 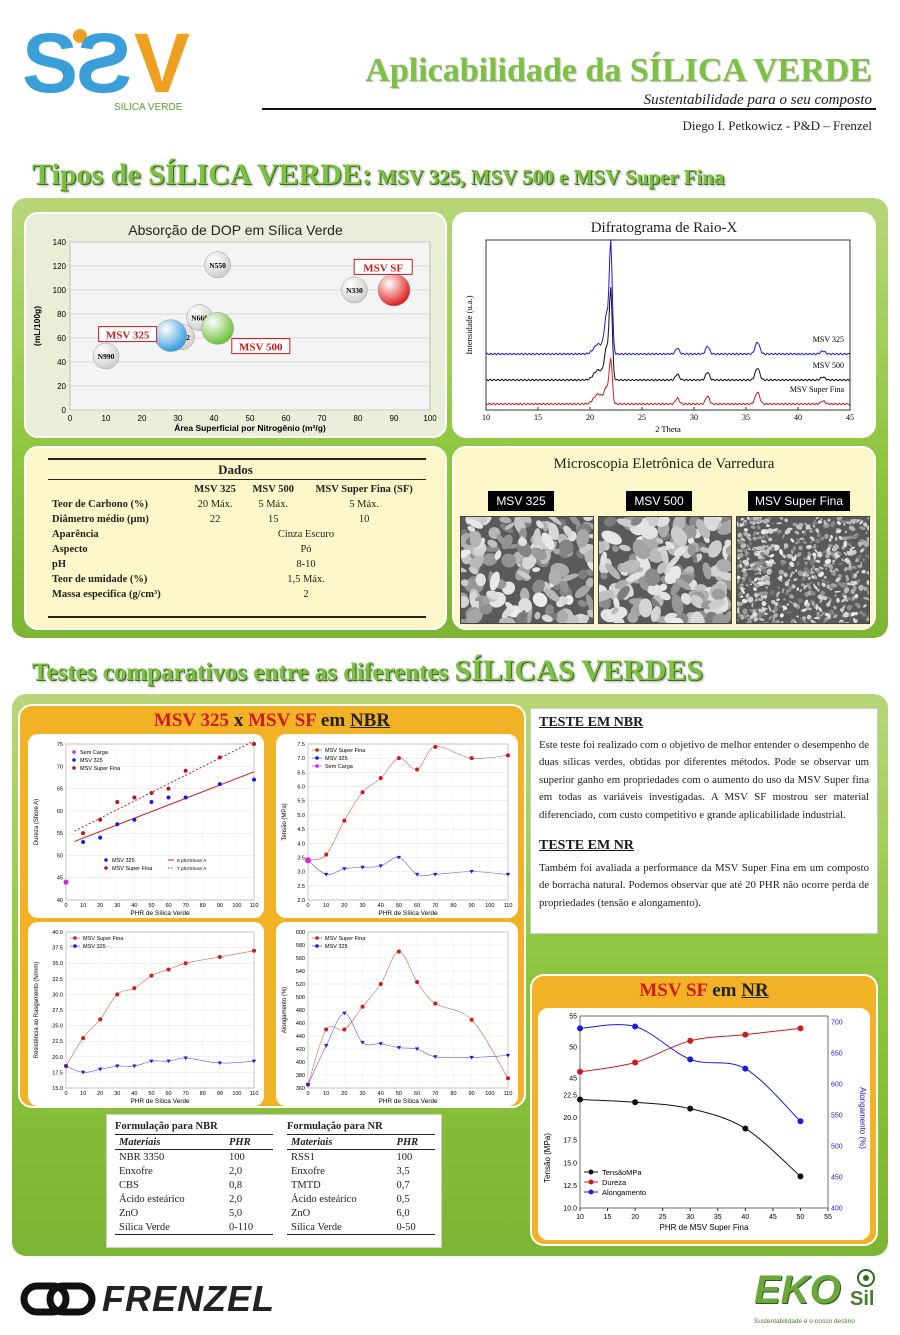 What do you see at coordinates (106, 860) in the screenshot?
I see `legend-marker` at bounding box center [106, 860].